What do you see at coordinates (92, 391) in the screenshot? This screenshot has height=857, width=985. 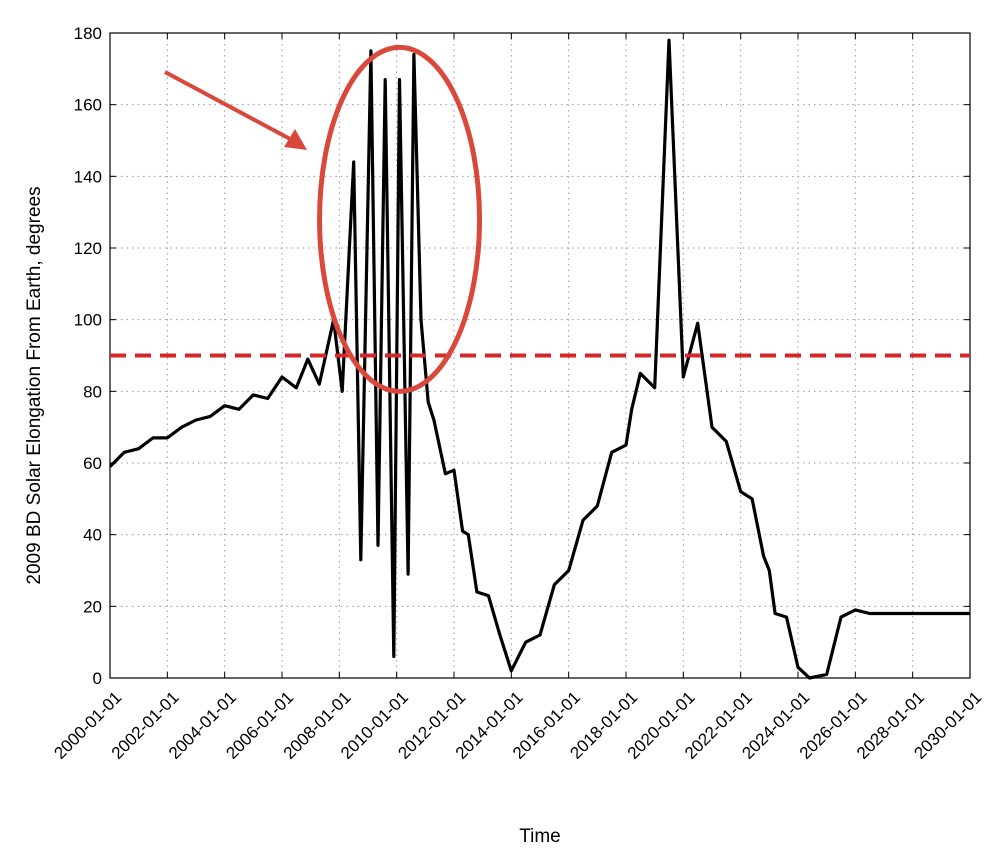 I see `y-tick-label: 80` at bounding box center [92, 391].